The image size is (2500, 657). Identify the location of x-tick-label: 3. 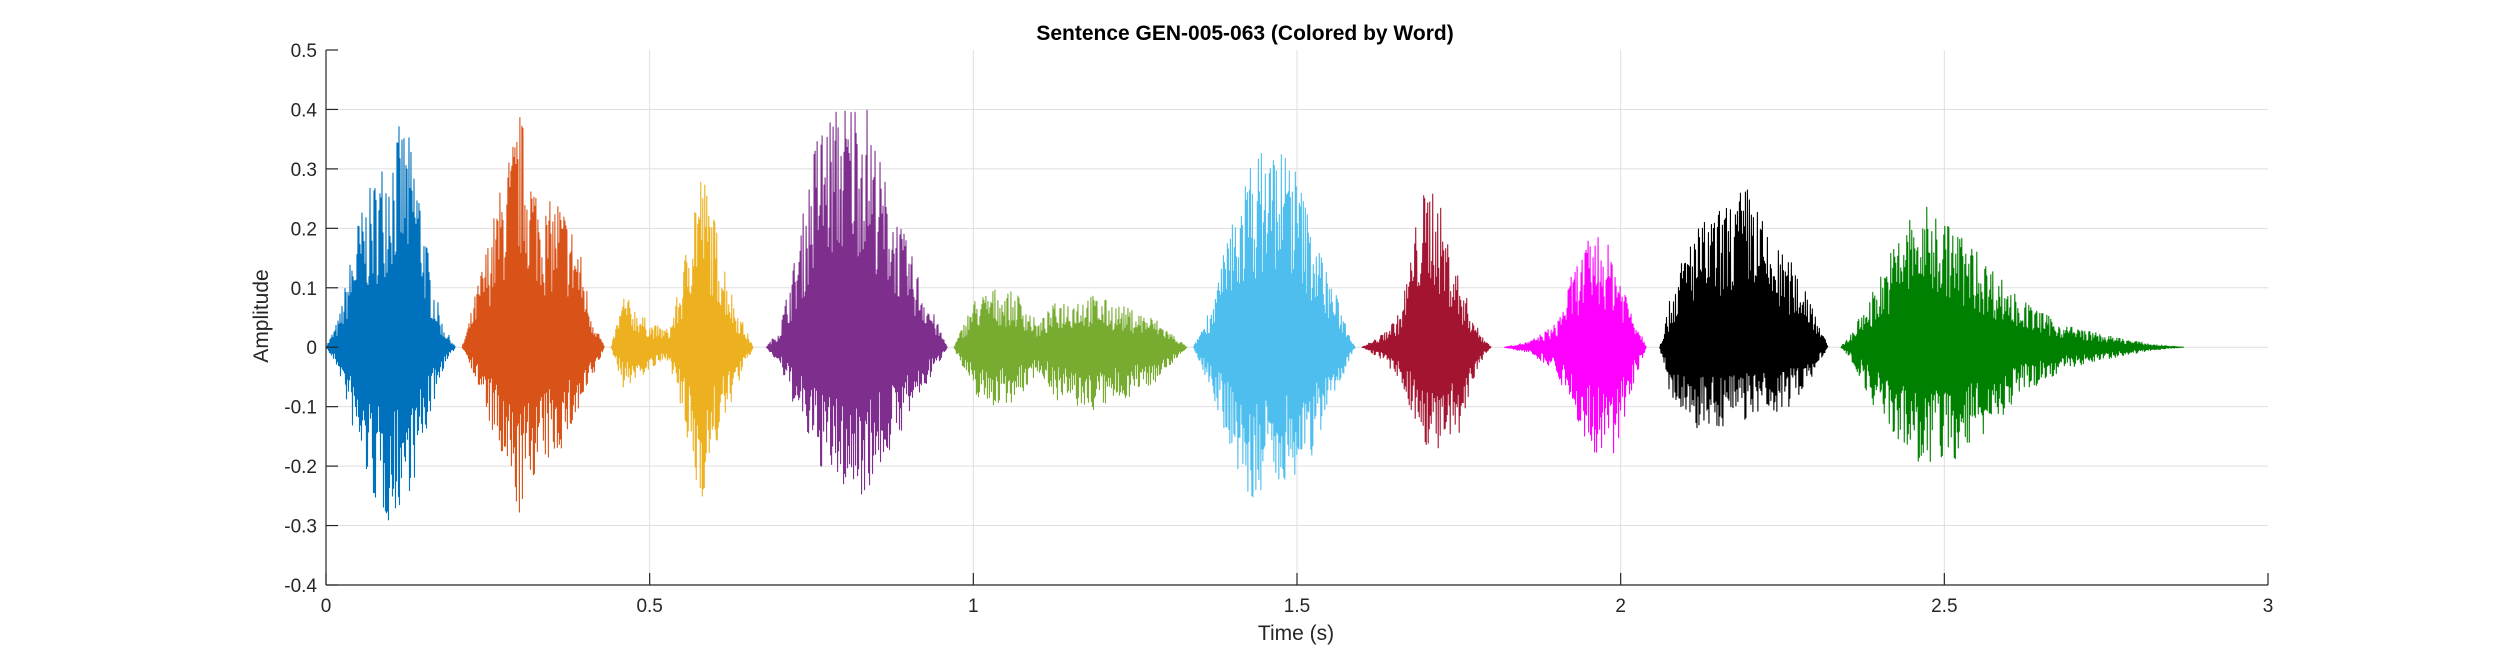
(2268, 606).